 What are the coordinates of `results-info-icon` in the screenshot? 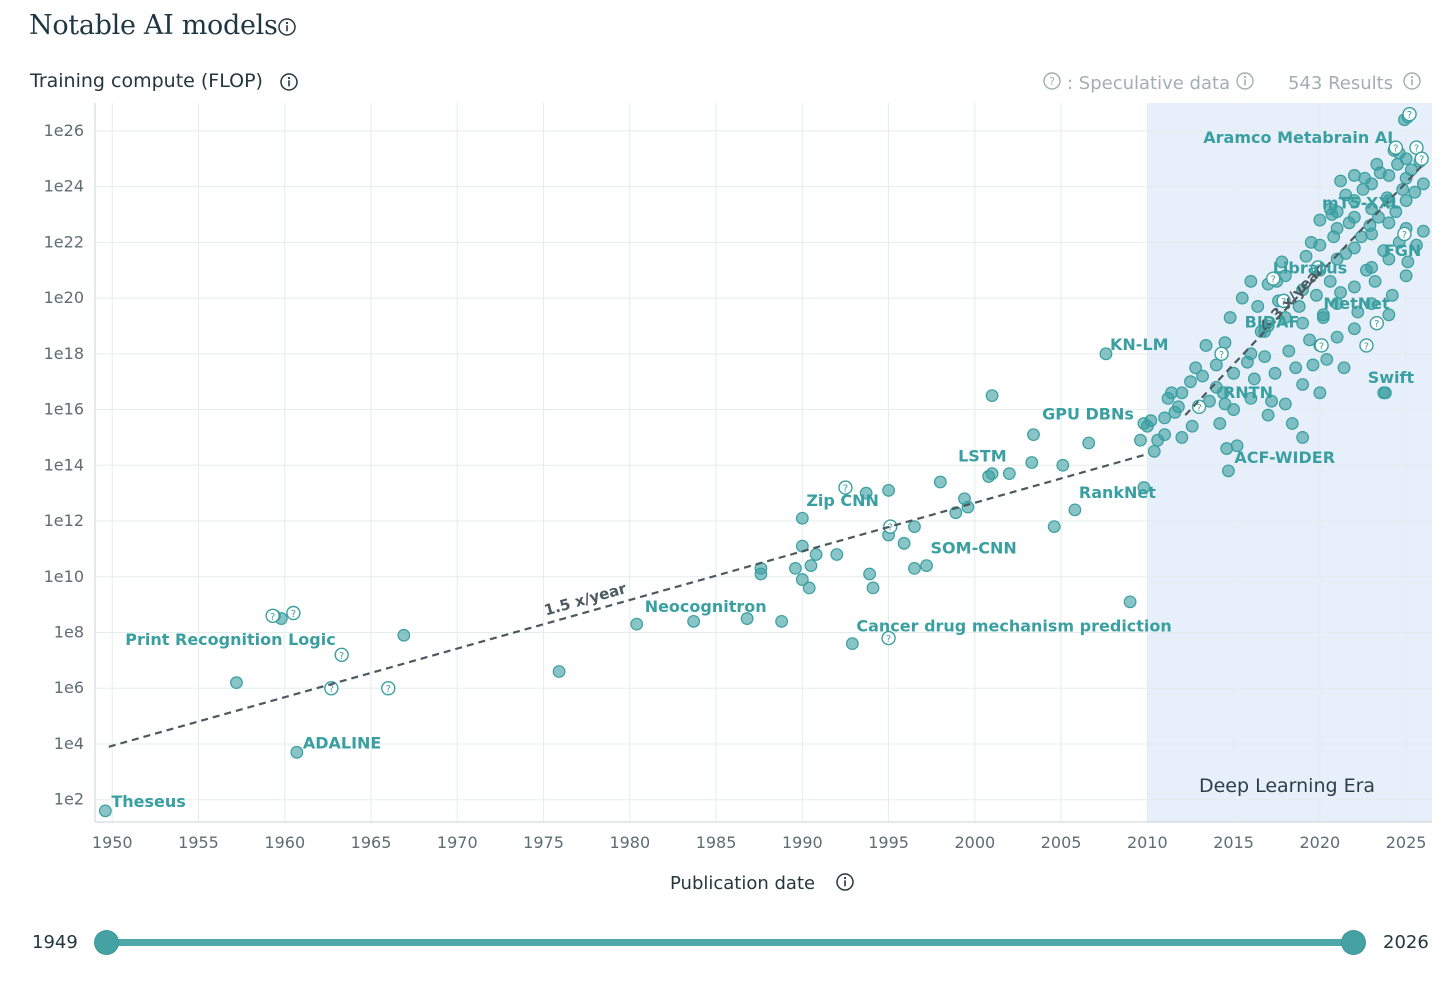 It's located at (1412, 83).